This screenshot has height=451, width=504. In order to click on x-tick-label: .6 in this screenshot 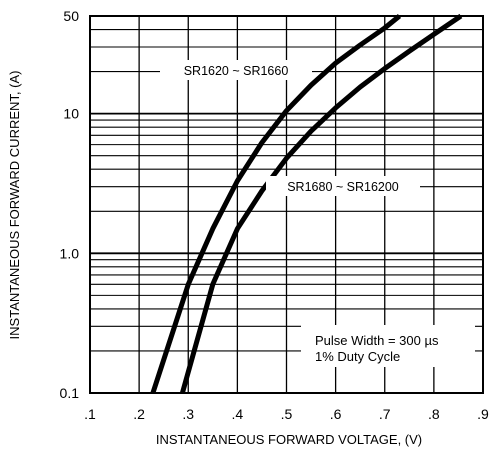, I will do `click(336, 414)`.